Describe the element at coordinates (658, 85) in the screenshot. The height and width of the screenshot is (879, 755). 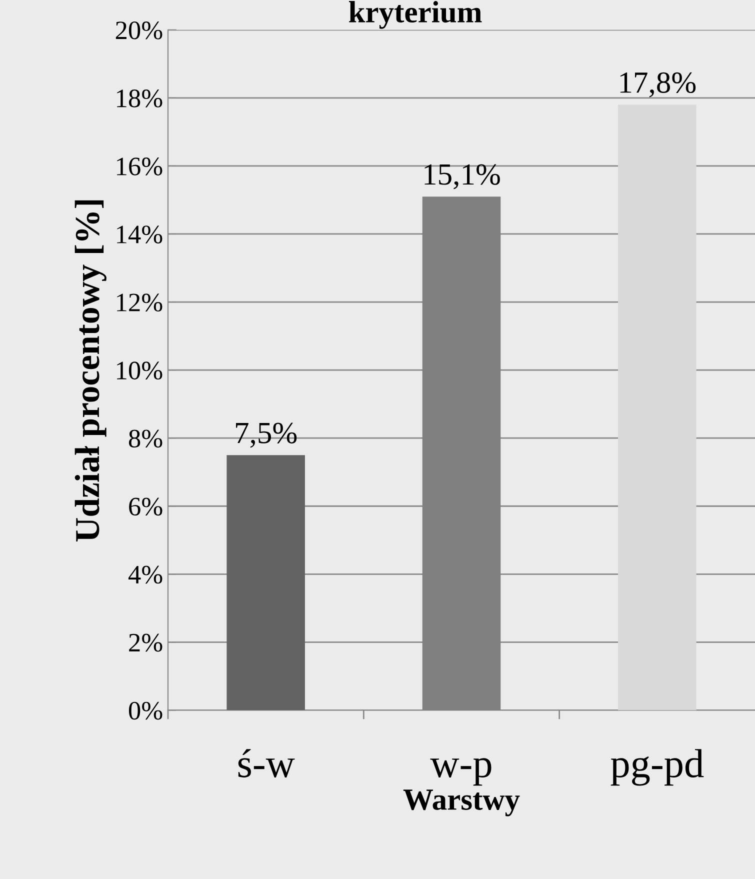
I see `data-label: 17,8%` at that location.